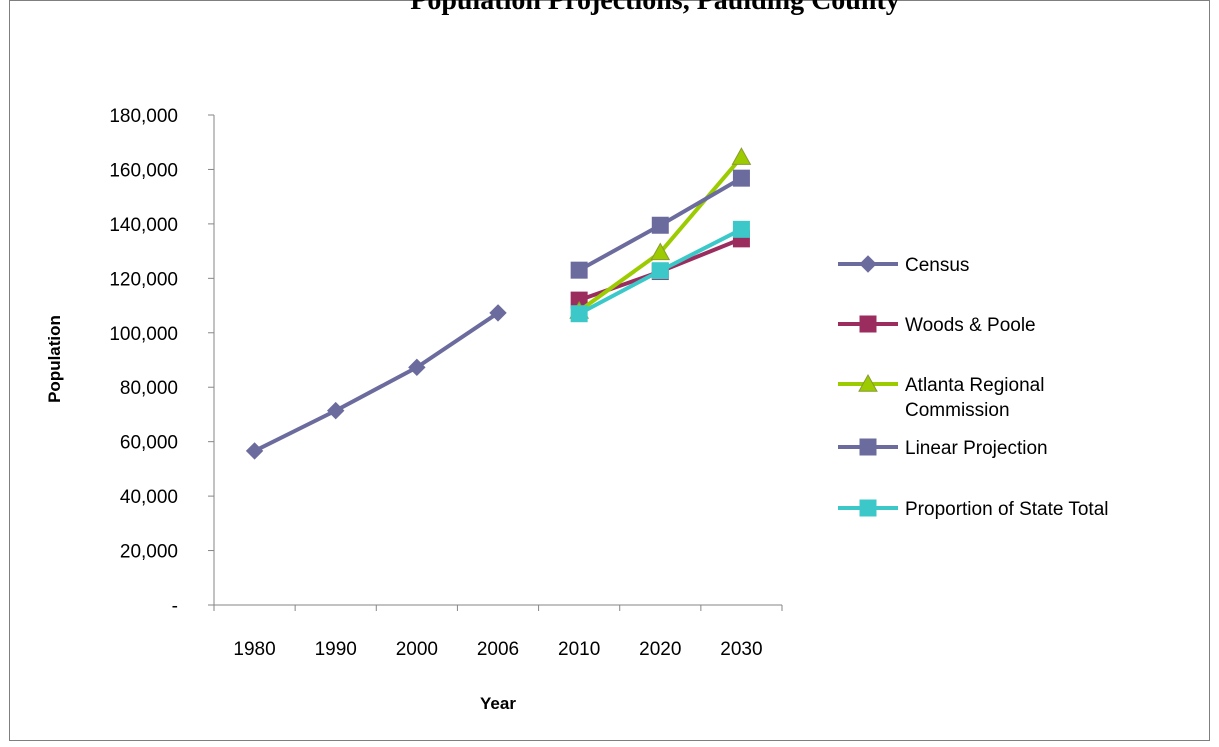 The image size is (1219, 747). I want to click on legend-item: Woods & Poole, so click(937, 325).